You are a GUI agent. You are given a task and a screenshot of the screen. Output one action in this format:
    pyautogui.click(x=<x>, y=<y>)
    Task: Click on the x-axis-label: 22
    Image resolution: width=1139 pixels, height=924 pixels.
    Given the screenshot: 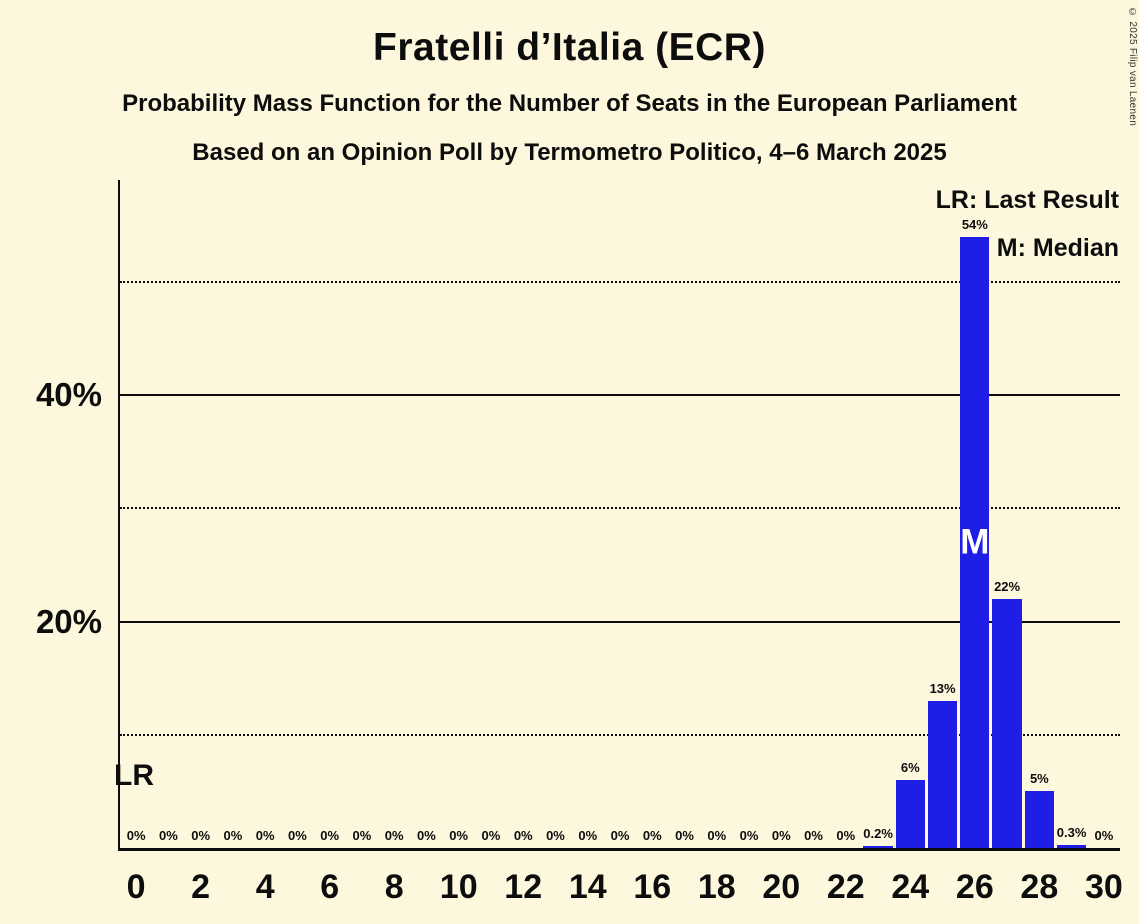 What is the action you would take?
    pyautogui.click(x=845, y=887)
    